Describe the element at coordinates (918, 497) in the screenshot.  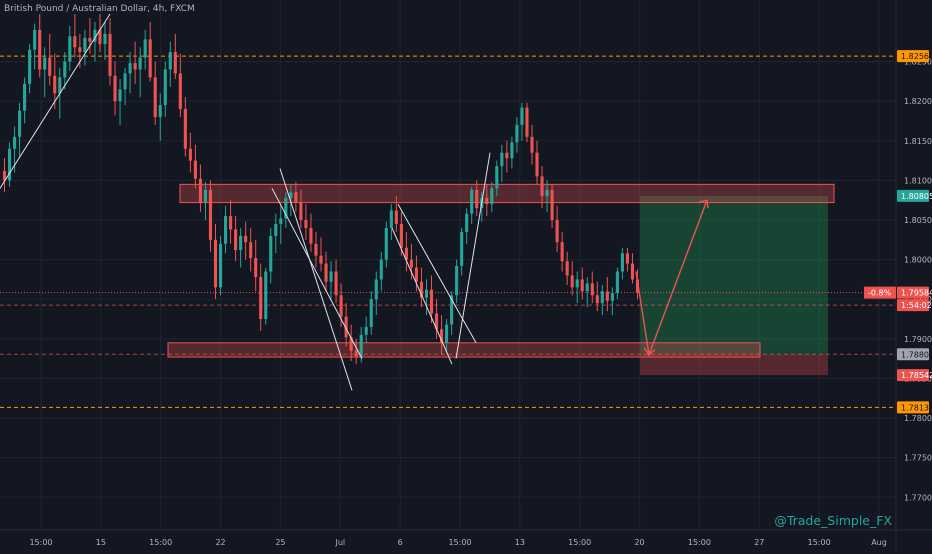
I see `y-tick-label: 1.77000` at that location.